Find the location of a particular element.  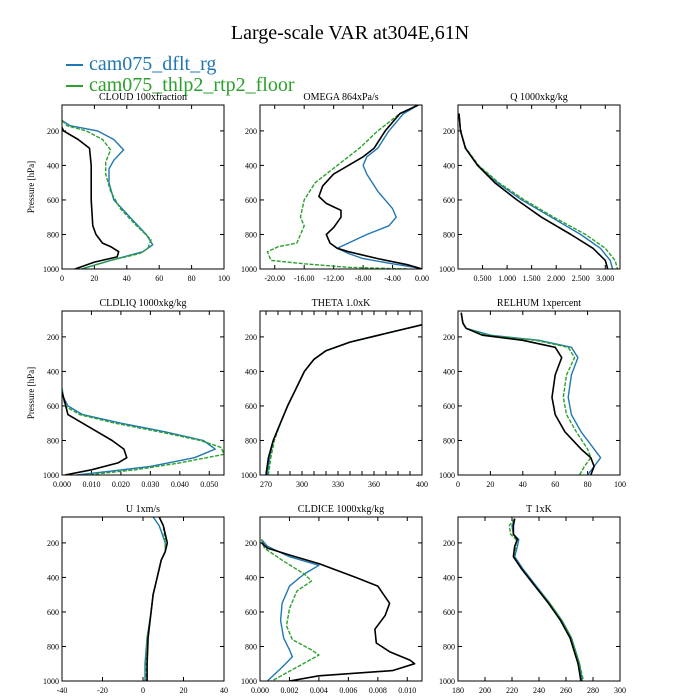

y-tick-label-cloud: 400 is located at coordinates (53, 165).